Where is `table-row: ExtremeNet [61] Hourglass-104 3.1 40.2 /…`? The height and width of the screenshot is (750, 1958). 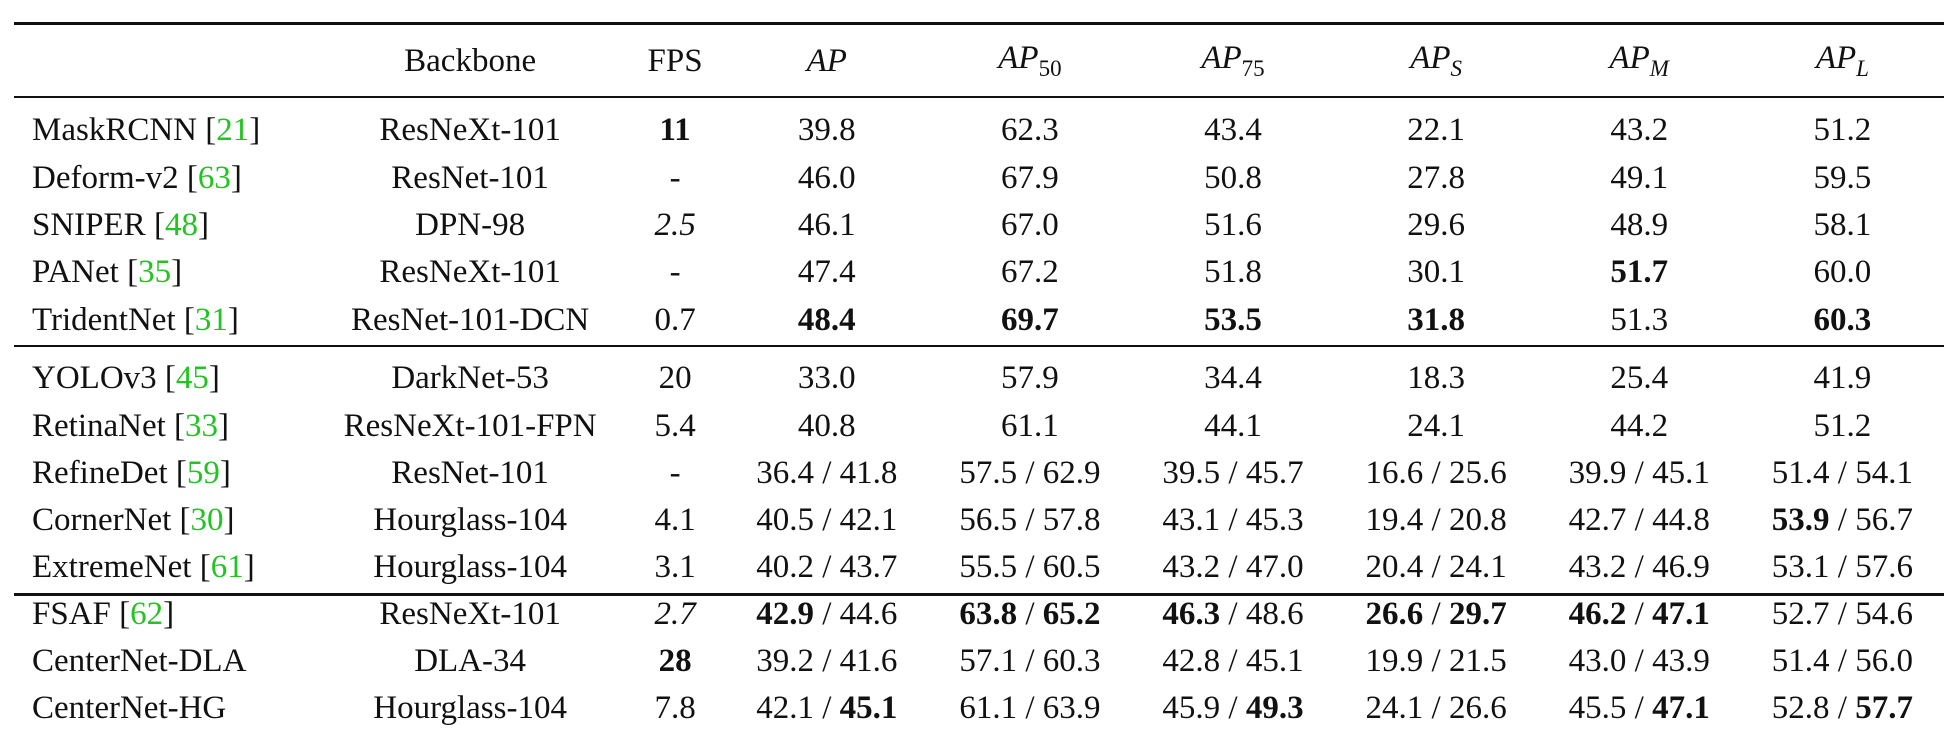 table-row: ExtremeNet [61] Hourglass-104 3.1 40.2 /… is located at coordinates (979, 567).